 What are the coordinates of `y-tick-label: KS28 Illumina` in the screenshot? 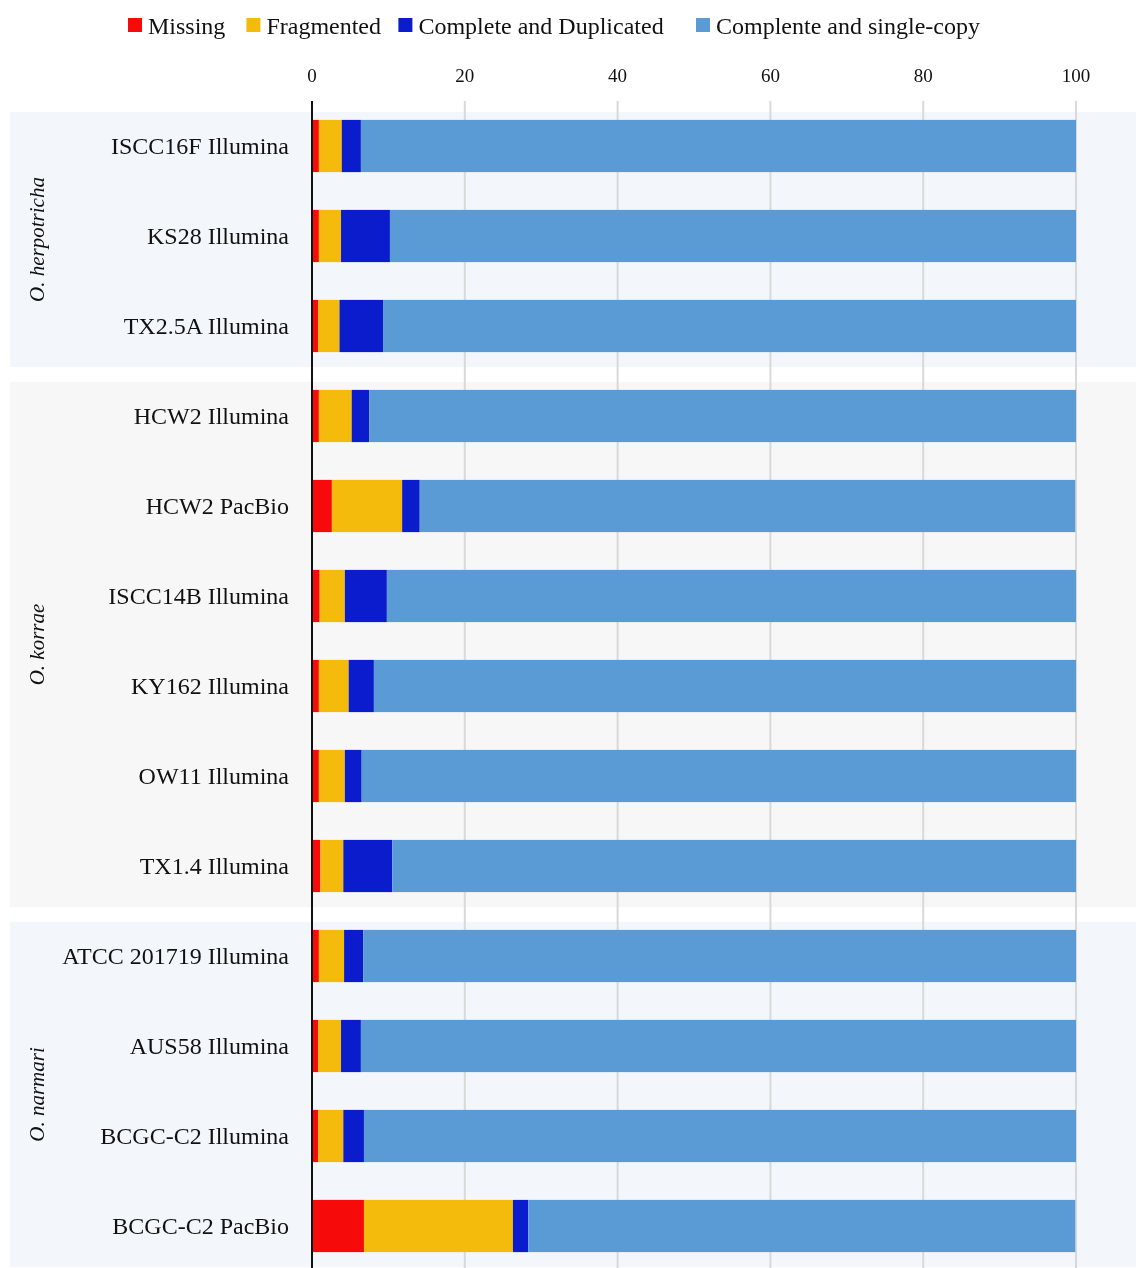 It's located at (218, 236).